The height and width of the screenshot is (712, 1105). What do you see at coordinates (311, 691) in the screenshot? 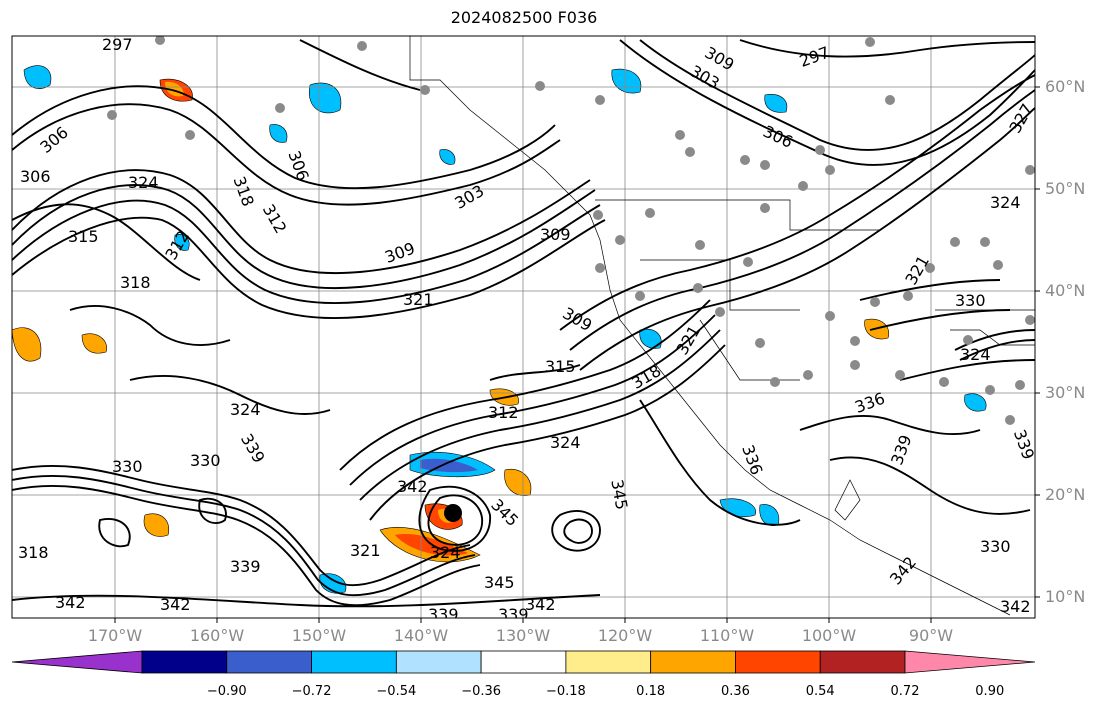
I see `colorbar-tick-label: −0.72` at bounding box center [311, 691].